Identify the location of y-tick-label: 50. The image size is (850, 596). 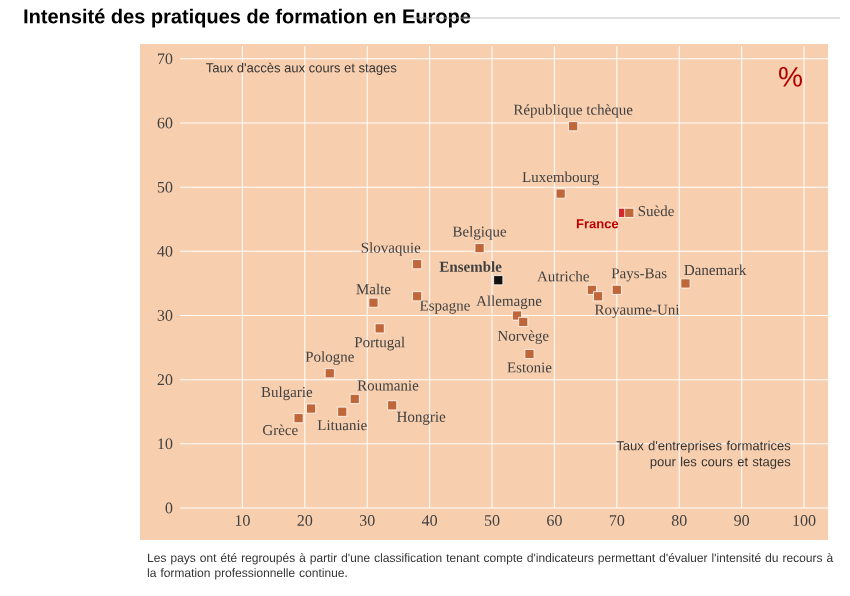
(165, 187).